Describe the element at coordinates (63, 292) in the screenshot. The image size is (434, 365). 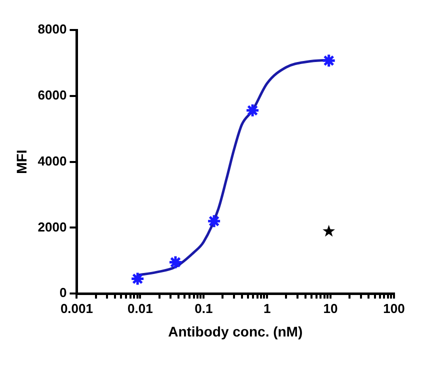
I see `y-tick-label: 0` at that location.